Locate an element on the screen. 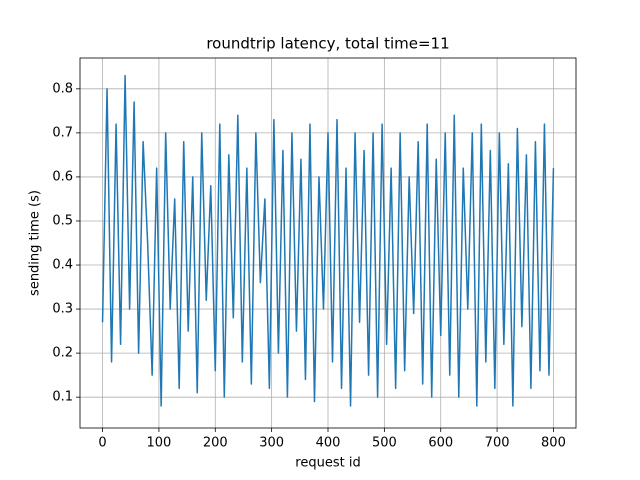  y-tick-label: 0.1 is located at coordinates (62, 397).